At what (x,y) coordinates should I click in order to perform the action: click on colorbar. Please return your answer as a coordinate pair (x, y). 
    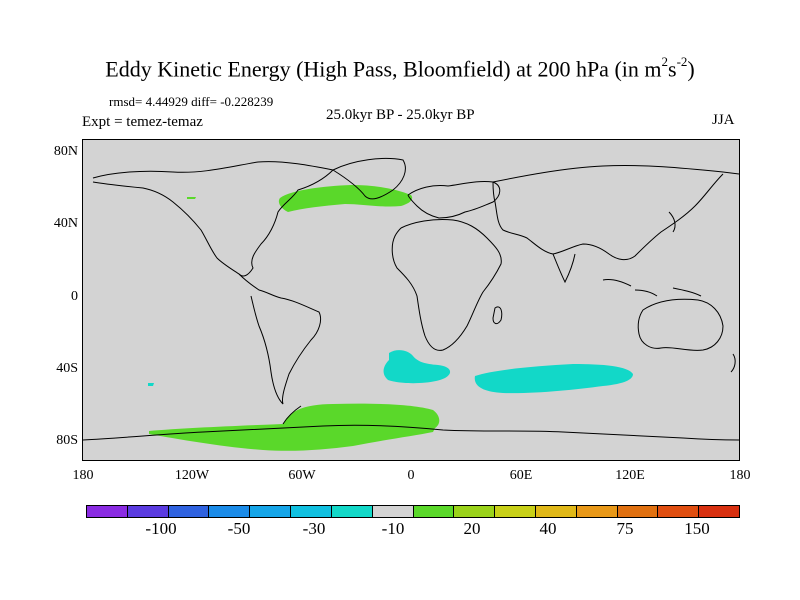
    Looking at the image, I should click on (413, 511).